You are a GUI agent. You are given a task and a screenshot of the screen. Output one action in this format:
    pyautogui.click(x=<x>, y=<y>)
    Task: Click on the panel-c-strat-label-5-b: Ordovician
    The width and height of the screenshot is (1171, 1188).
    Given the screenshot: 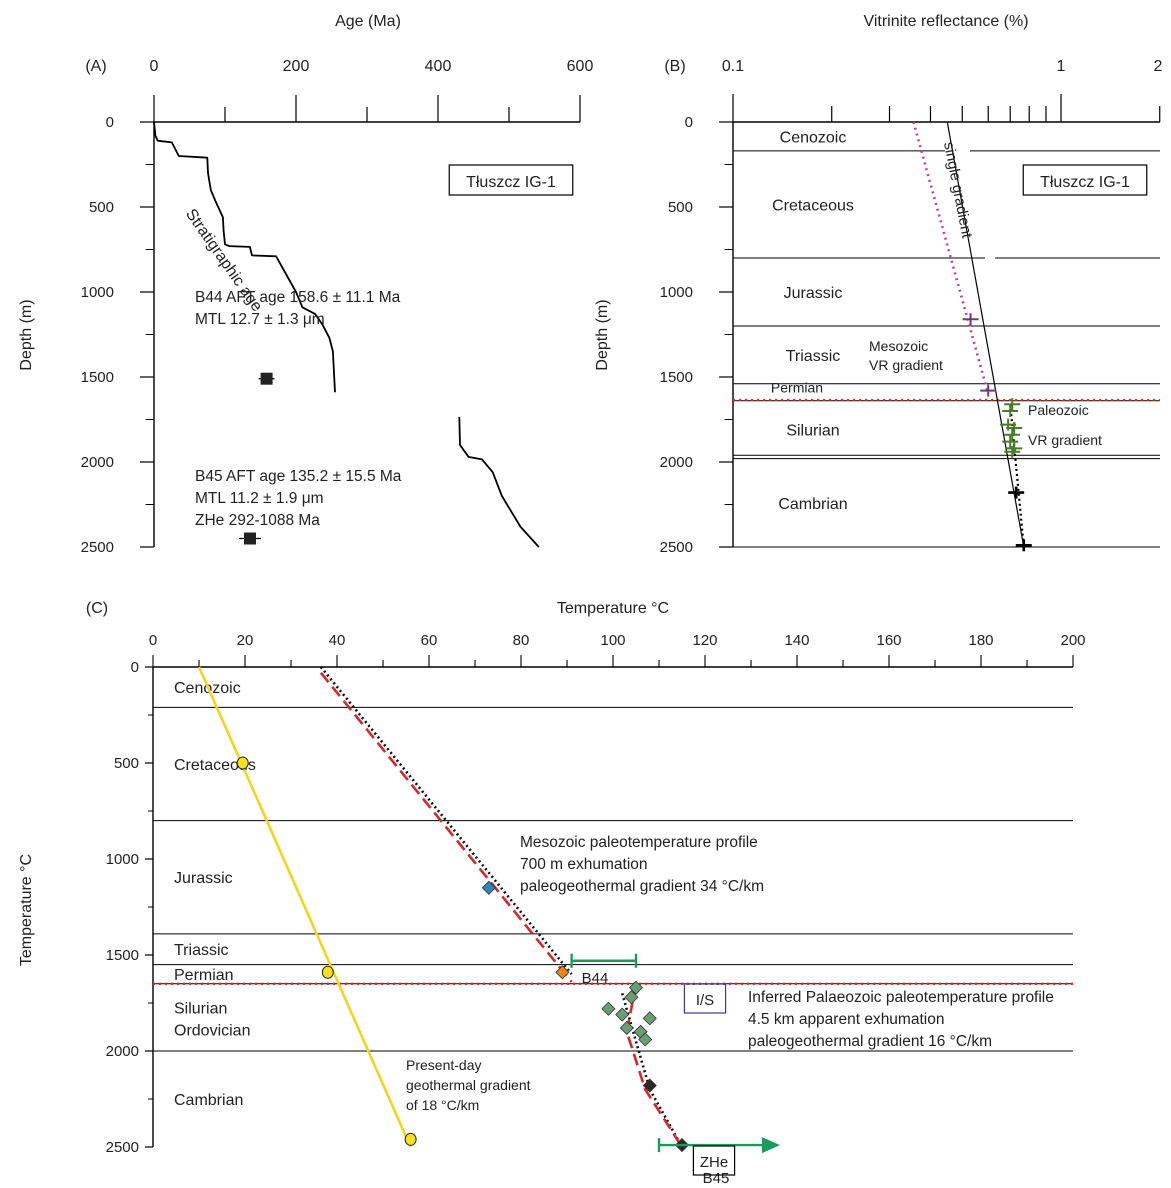 What is the action you would take?
    pyautogui.click(x=212, y=1030)
    